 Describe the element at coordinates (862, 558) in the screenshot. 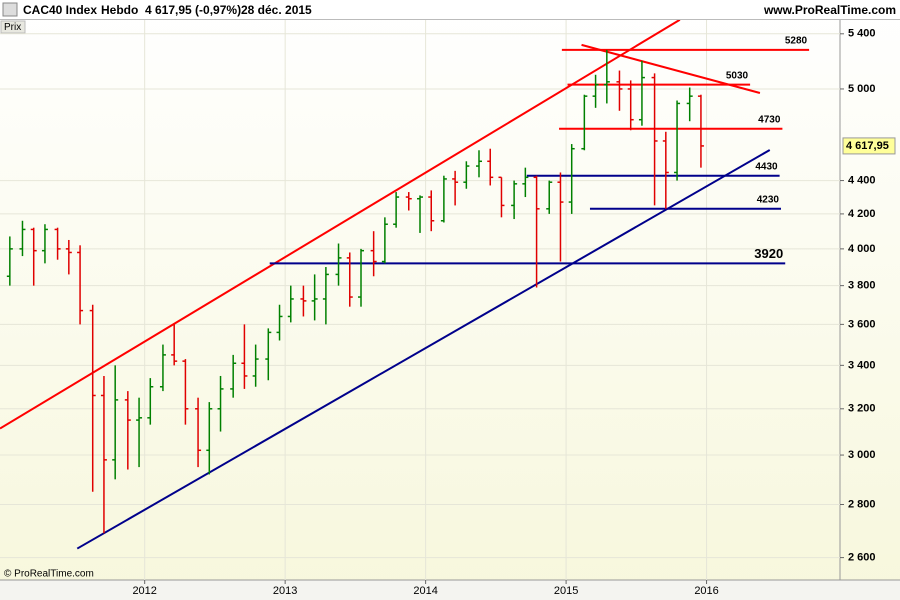

I see `y-tick-label: 2 600` at that location.